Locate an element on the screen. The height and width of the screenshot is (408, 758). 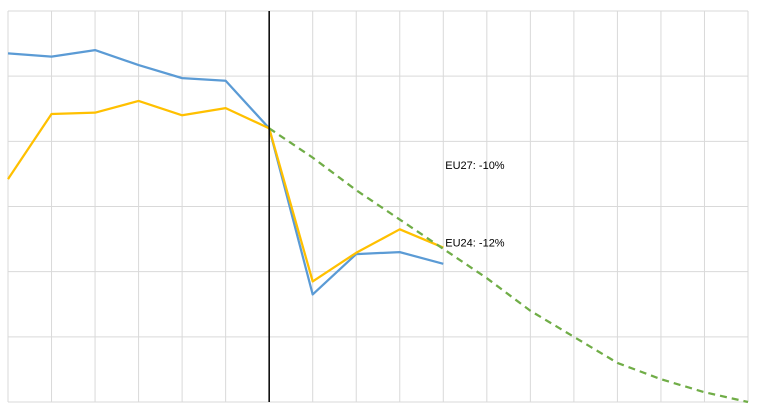
data-label-1: EU27: -10% is located at coordinates (475, 166).